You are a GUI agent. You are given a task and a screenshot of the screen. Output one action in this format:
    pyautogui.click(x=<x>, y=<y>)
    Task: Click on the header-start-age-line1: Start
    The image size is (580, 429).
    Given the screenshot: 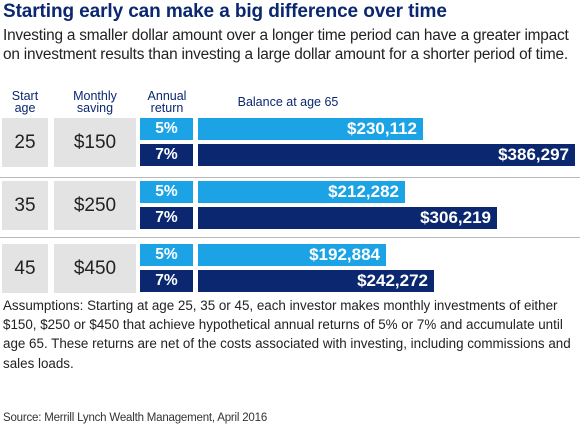 What is the action you would take?
    pyautogui.click(x=25, y=96)
    